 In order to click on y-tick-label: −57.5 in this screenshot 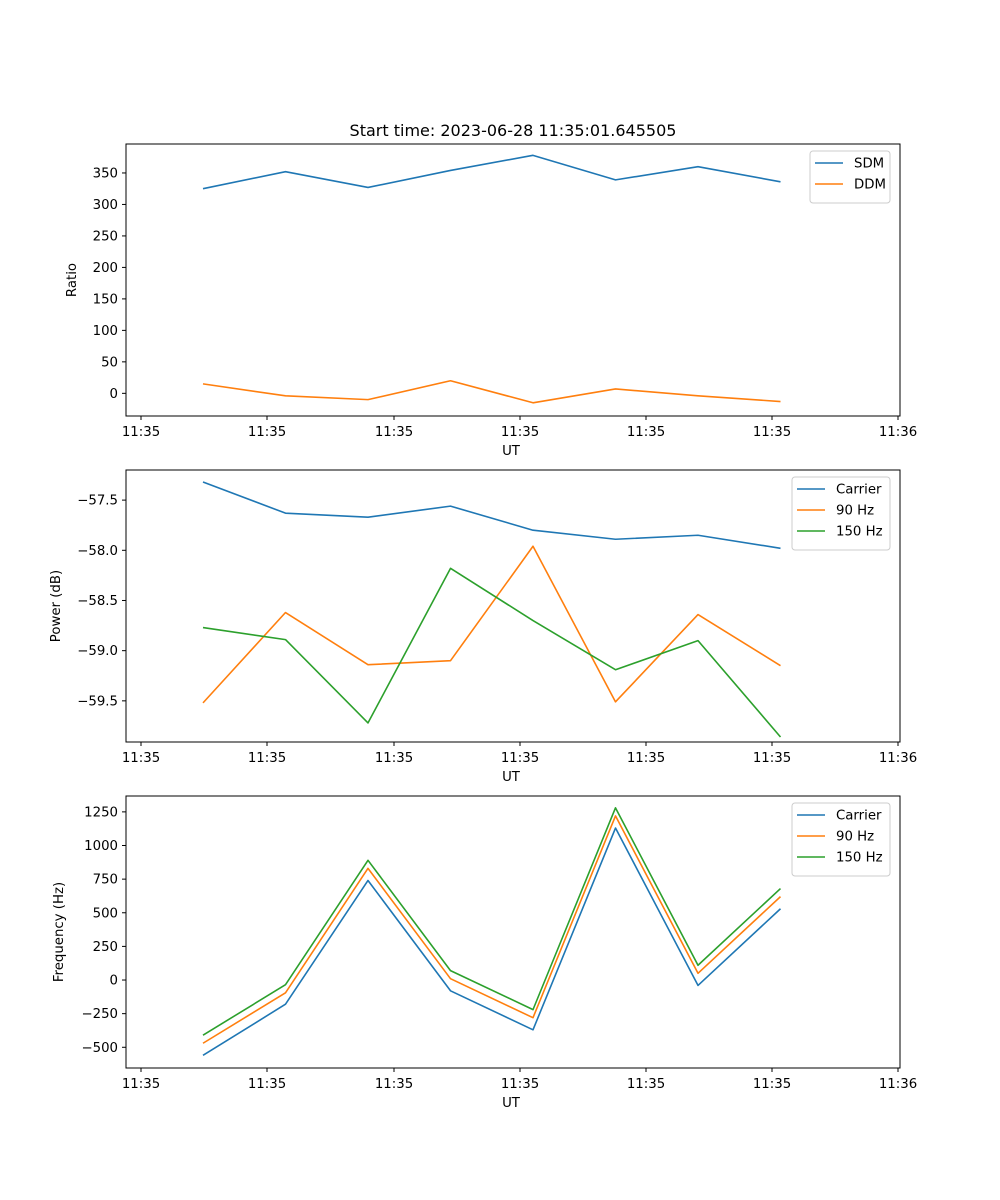, I will do `click(97, 501)`.